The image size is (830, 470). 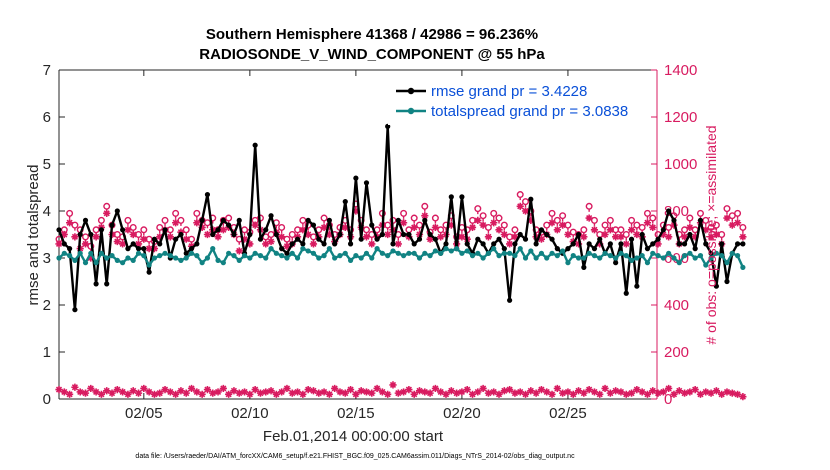 I want to click on y2-tick-label: 1200, so click(x=680, y=117).